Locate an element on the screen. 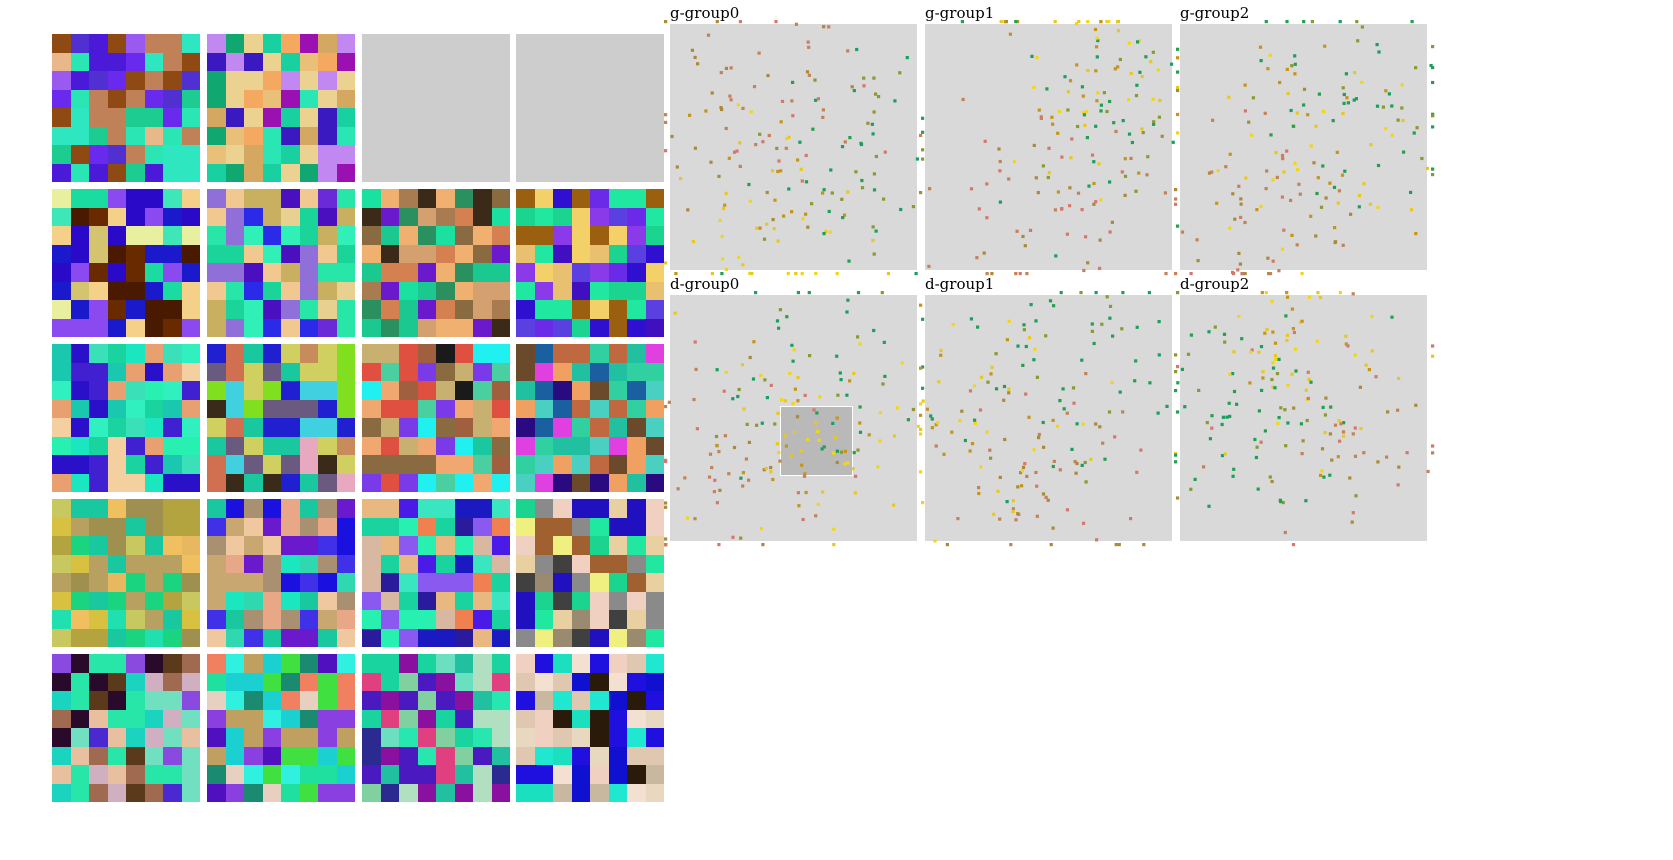 Image resolution: width=1673 pixels, height=860 pixels. plot-g-group2: g-group2 is located at coordinates (1327, 140).